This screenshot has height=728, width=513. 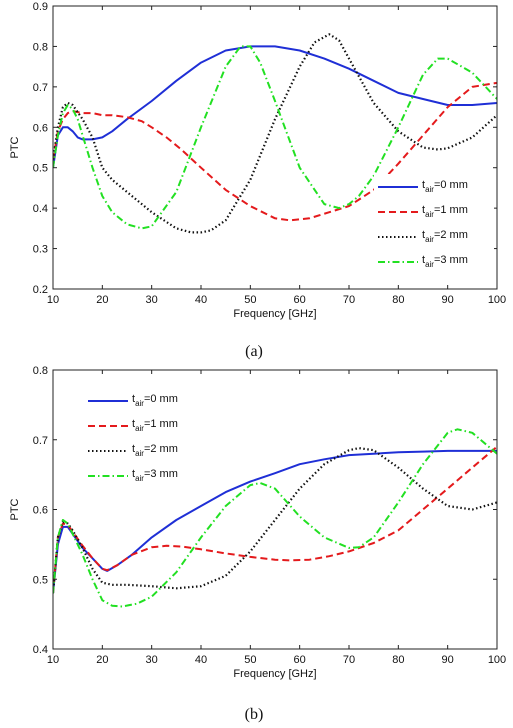 What do you see at coordinates (40, 250) in the screenshot?
I see `y-tick-label: 0.3` at bounding box center [40, 250].